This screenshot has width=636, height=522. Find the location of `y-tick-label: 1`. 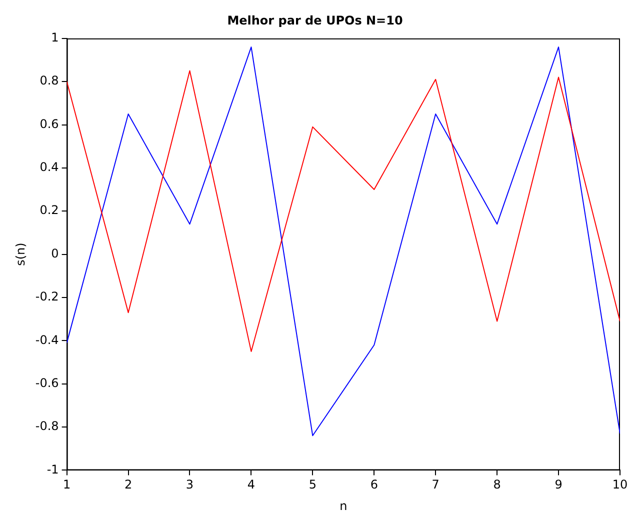

y-tick-label: 1 is located at coordinates (55, 37).